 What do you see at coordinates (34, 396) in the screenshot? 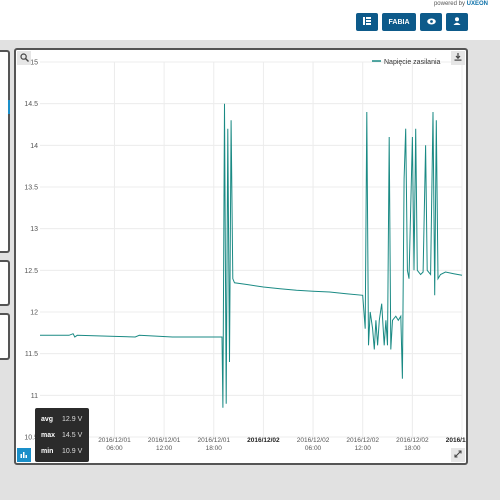
I see `y-tick-label: 11` at bounding box center [34, 396].